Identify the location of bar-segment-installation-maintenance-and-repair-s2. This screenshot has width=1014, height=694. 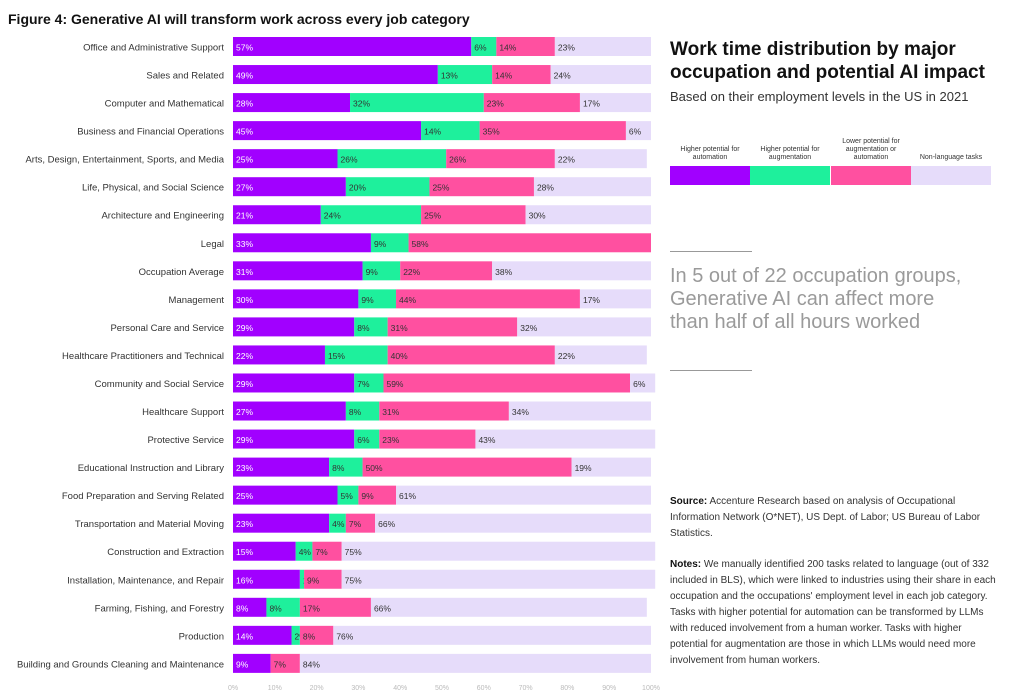
(323, 579).